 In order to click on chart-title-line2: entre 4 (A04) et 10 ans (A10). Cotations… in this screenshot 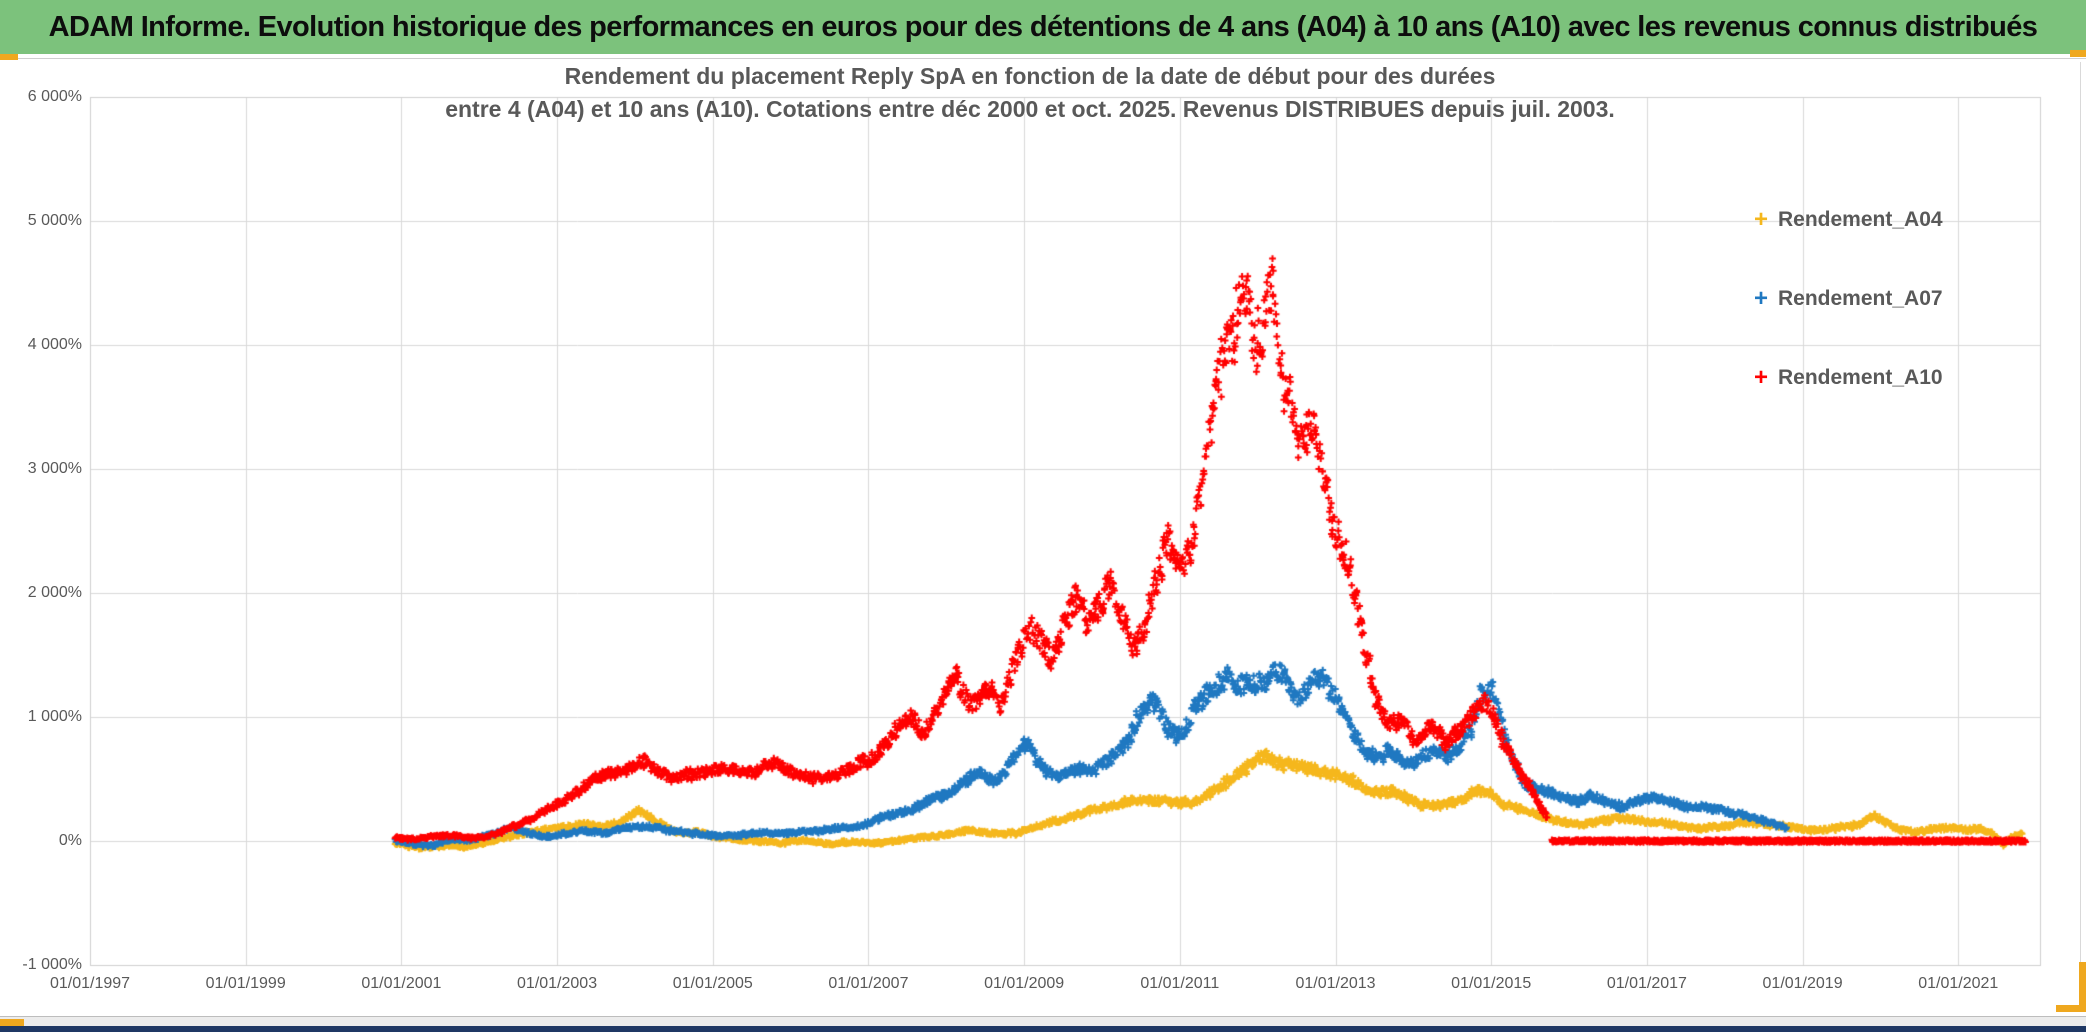, I will do `click(1030, 109)`.